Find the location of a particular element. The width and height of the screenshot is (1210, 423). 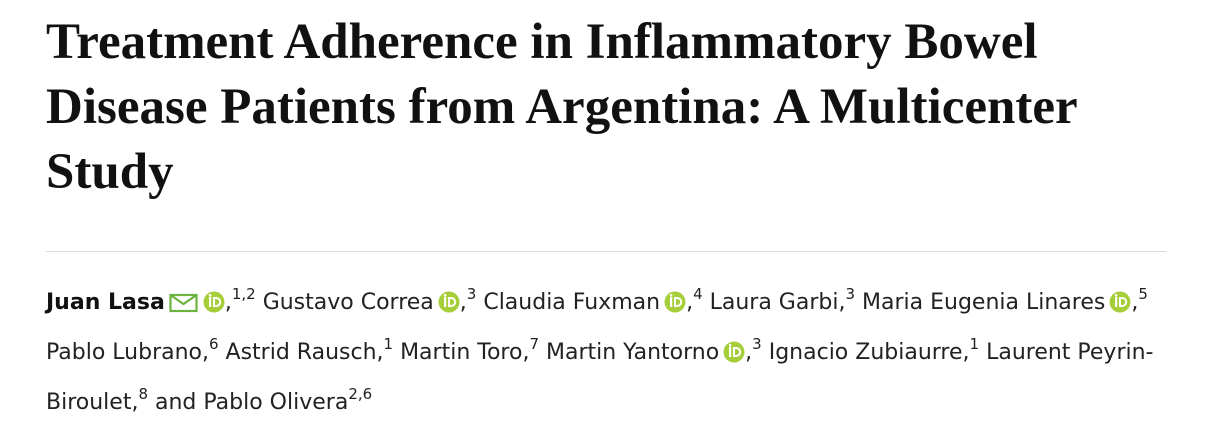

connector: and is located at coordinates (176, 402).